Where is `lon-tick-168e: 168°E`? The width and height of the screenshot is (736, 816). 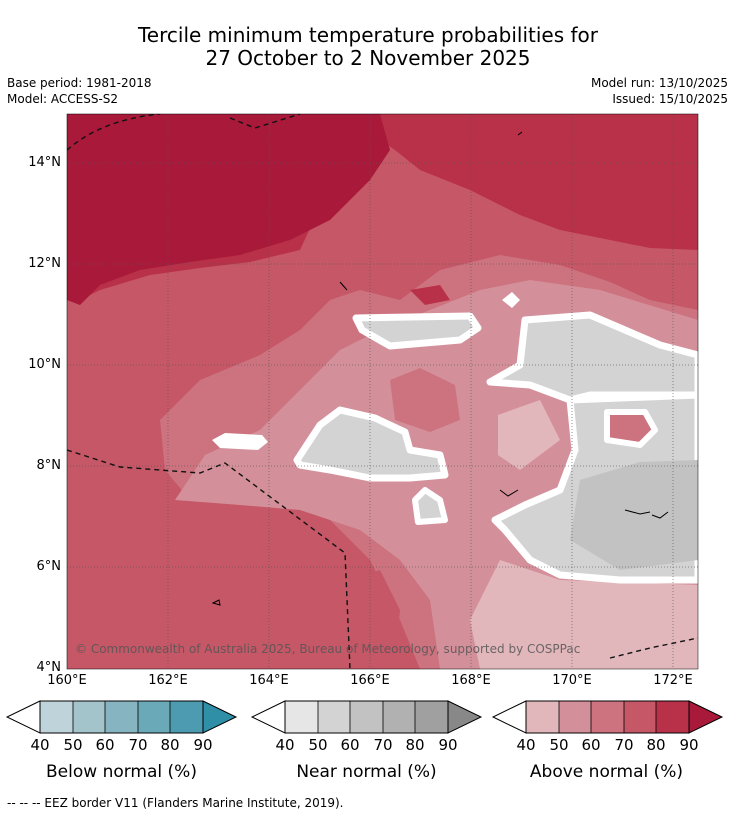 lon-tick-168e: 168°E is located at coordinates (471, 680).